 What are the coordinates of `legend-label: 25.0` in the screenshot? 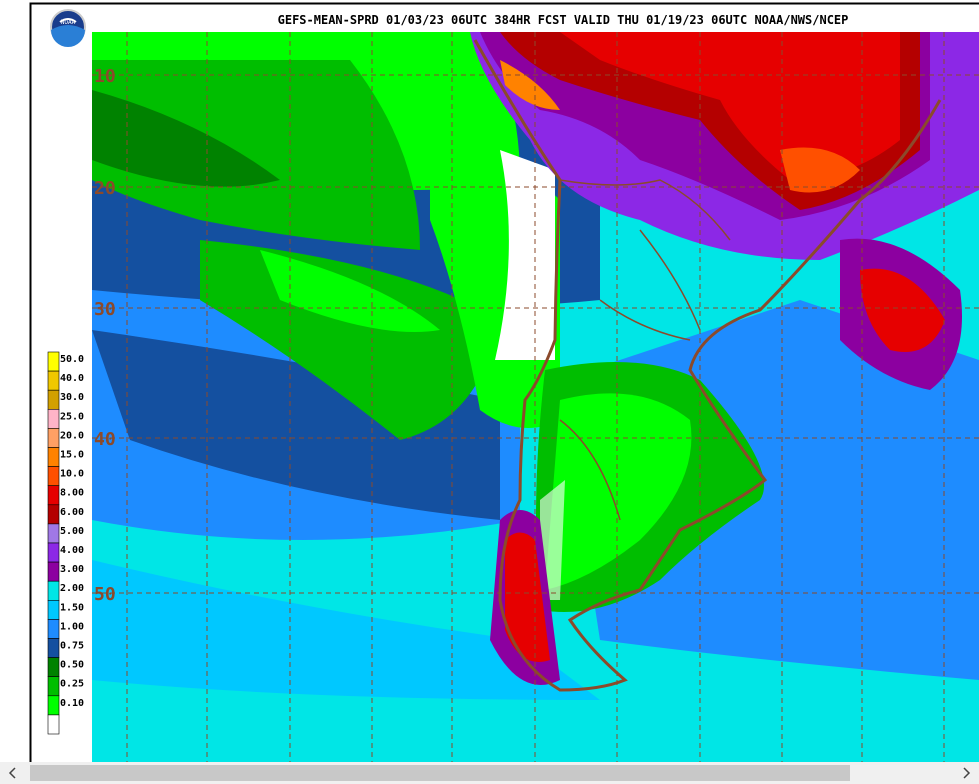 It's located at (72, 416).